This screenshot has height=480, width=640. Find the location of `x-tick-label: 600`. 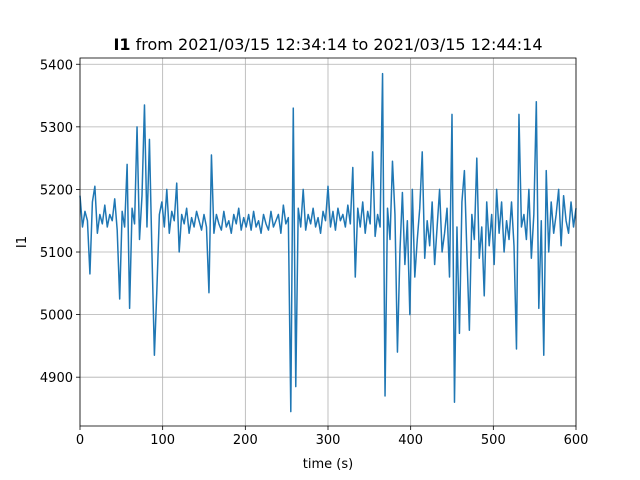

x-tick-label: 600 is located at coordinates (576, 440).